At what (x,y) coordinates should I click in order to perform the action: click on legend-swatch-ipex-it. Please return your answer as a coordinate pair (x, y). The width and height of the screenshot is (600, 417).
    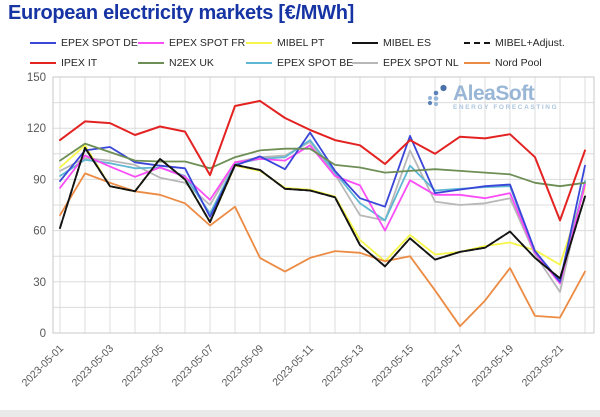
    Looking at the image, I should click on (43, 62).